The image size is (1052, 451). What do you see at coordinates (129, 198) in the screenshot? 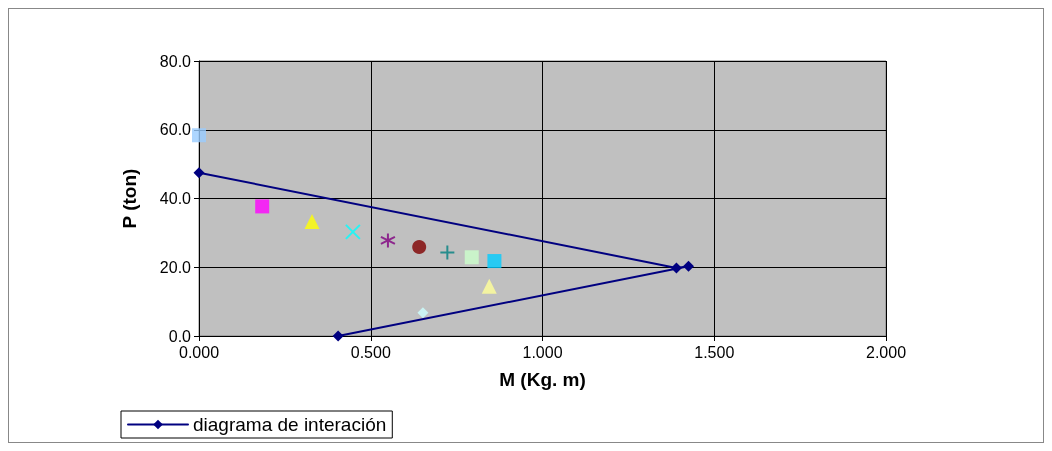
I see `y-axis-title: P (ton)` at bounding box center [129, 198].